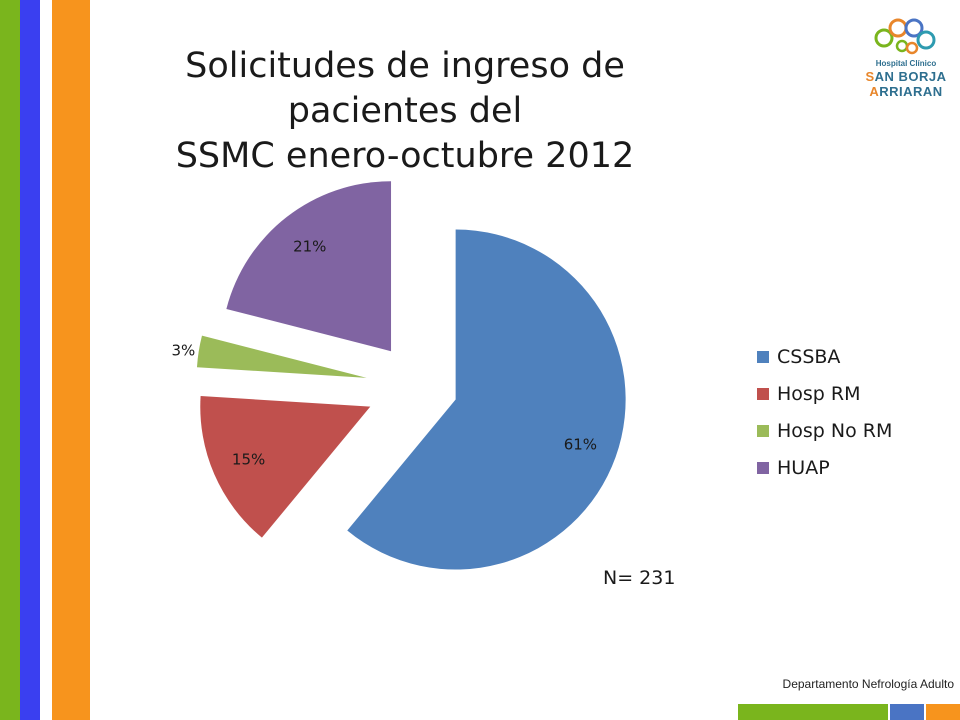 The height and width of the screenshot is (720, 960). What do you see at coordinates (580, 444) in the screenshot?
I see `pie-label-cssba: 61%` at bounding box center [580, 444].